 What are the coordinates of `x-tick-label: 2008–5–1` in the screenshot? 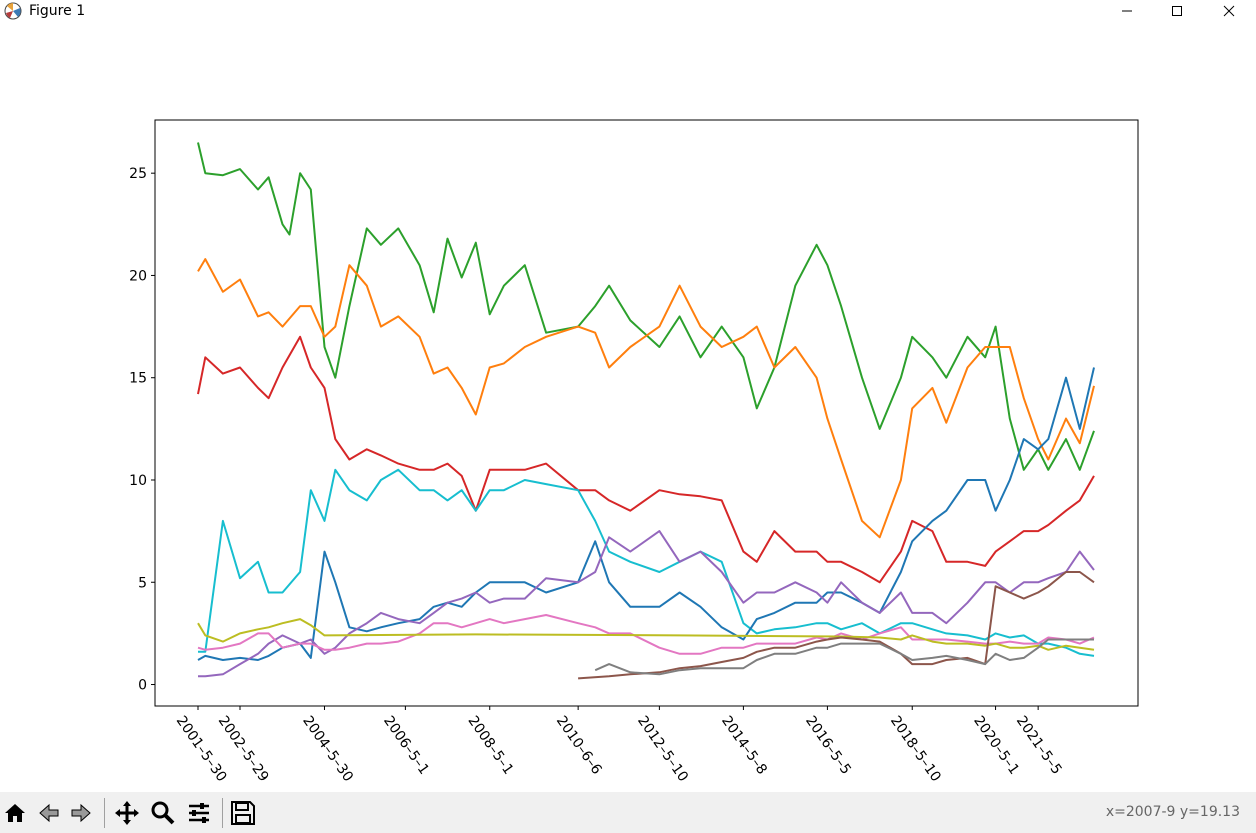 It's located at (490, 745).